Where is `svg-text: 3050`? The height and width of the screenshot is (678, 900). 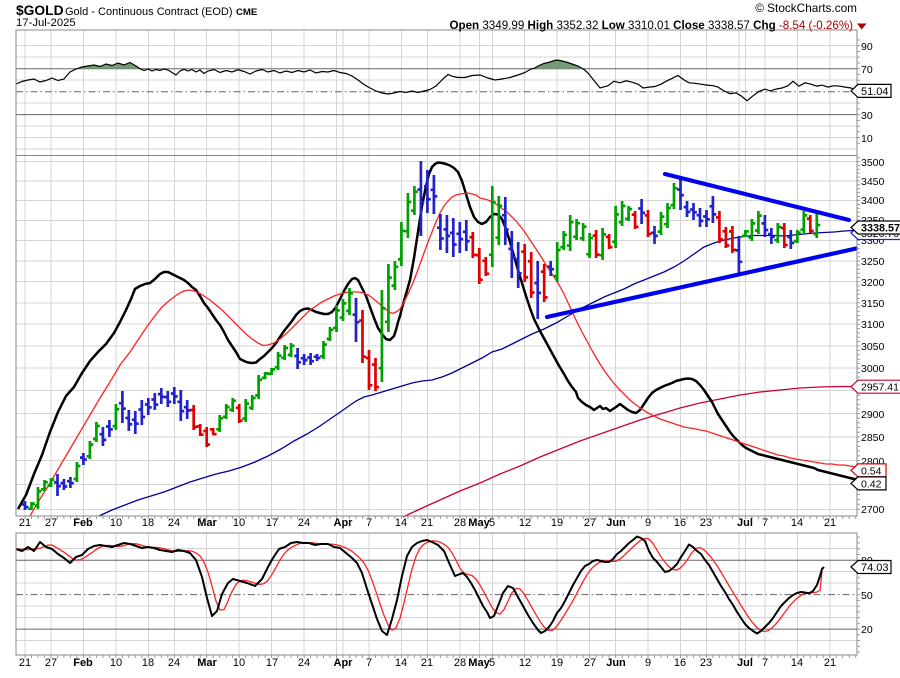 svg-text: 3050 is located at coordinates (873, 347).